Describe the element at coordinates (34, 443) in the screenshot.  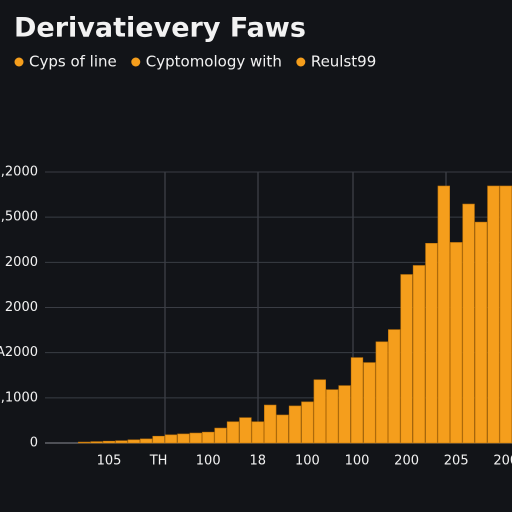
I see `y-tick-label: 0` at that location.